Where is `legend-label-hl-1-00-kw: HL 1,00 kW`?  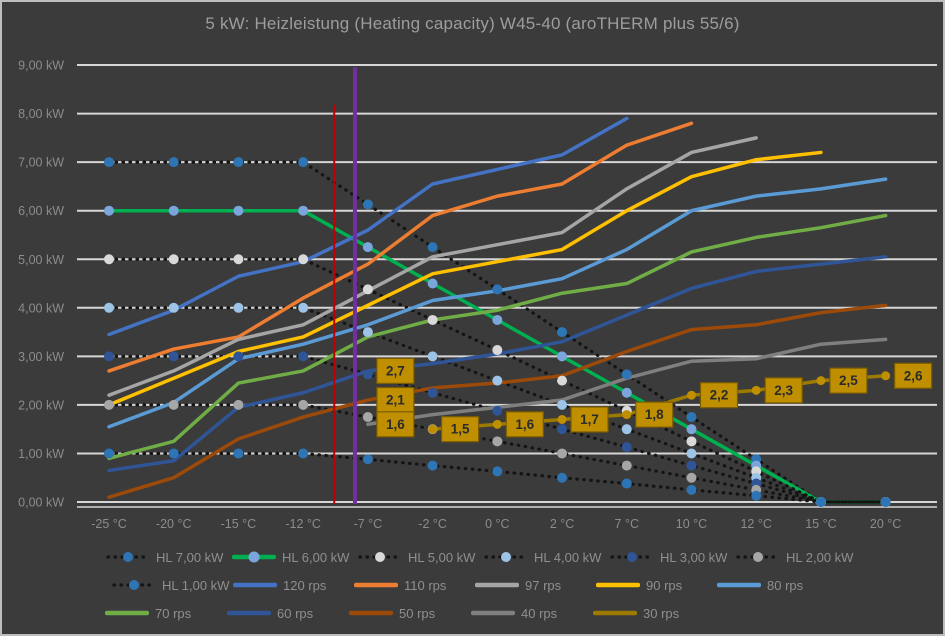
legend-label-hl-1-00-kw: HL 1,00 kW is located at coordinates (196, 585).